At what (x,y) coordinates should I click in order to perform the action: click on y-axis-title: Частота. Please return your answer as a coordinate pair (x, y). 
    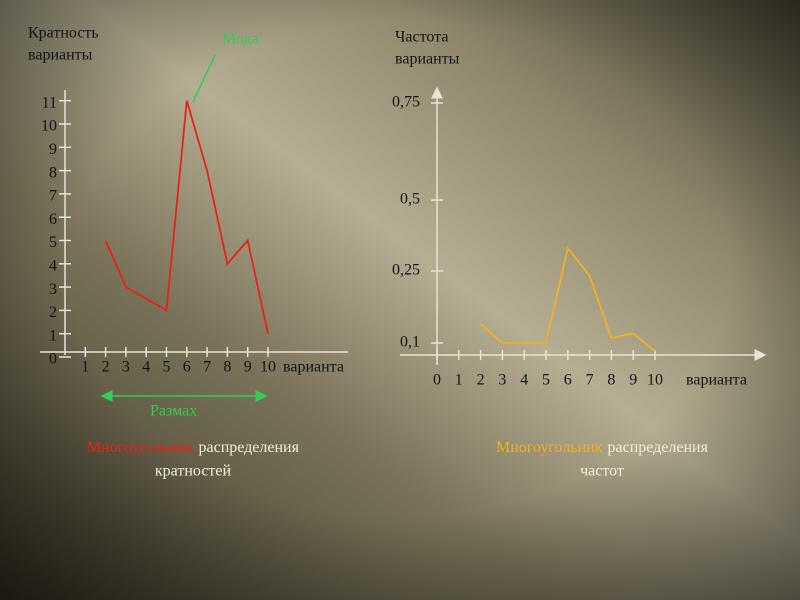
    Looking at the image, I should click on (421, 37).